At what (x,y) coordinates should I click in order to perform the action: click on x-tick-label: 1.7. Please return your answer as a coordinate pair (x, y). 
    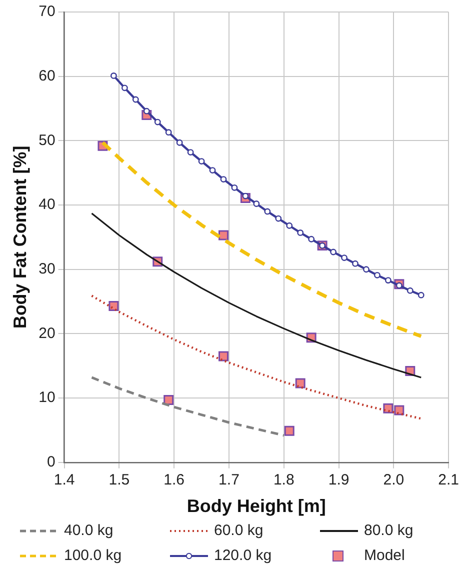
    Looking at the image, I should click on (229, 480).